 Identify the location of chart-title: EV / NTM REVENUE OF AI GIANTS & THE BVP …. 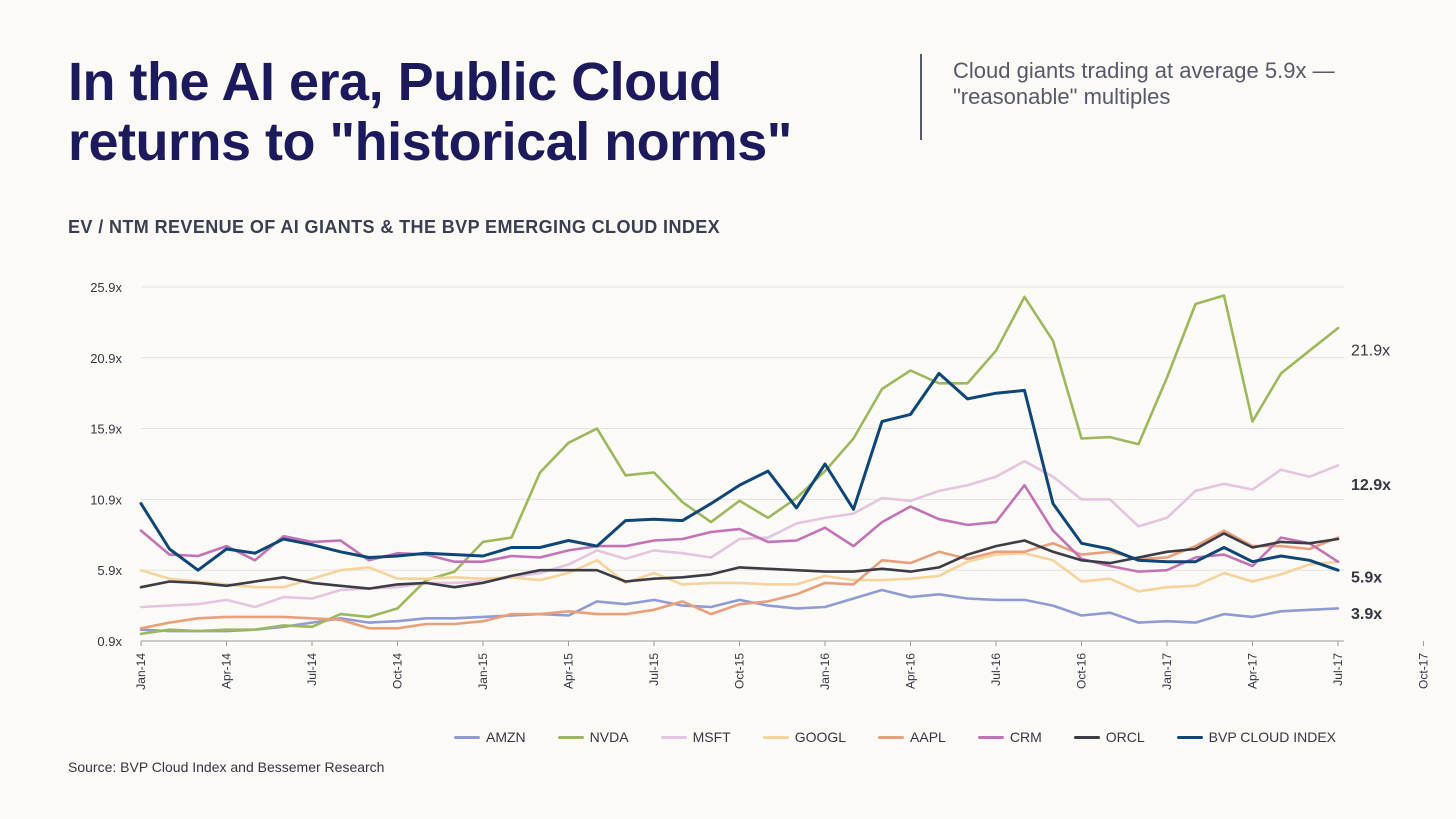
(394, 227).